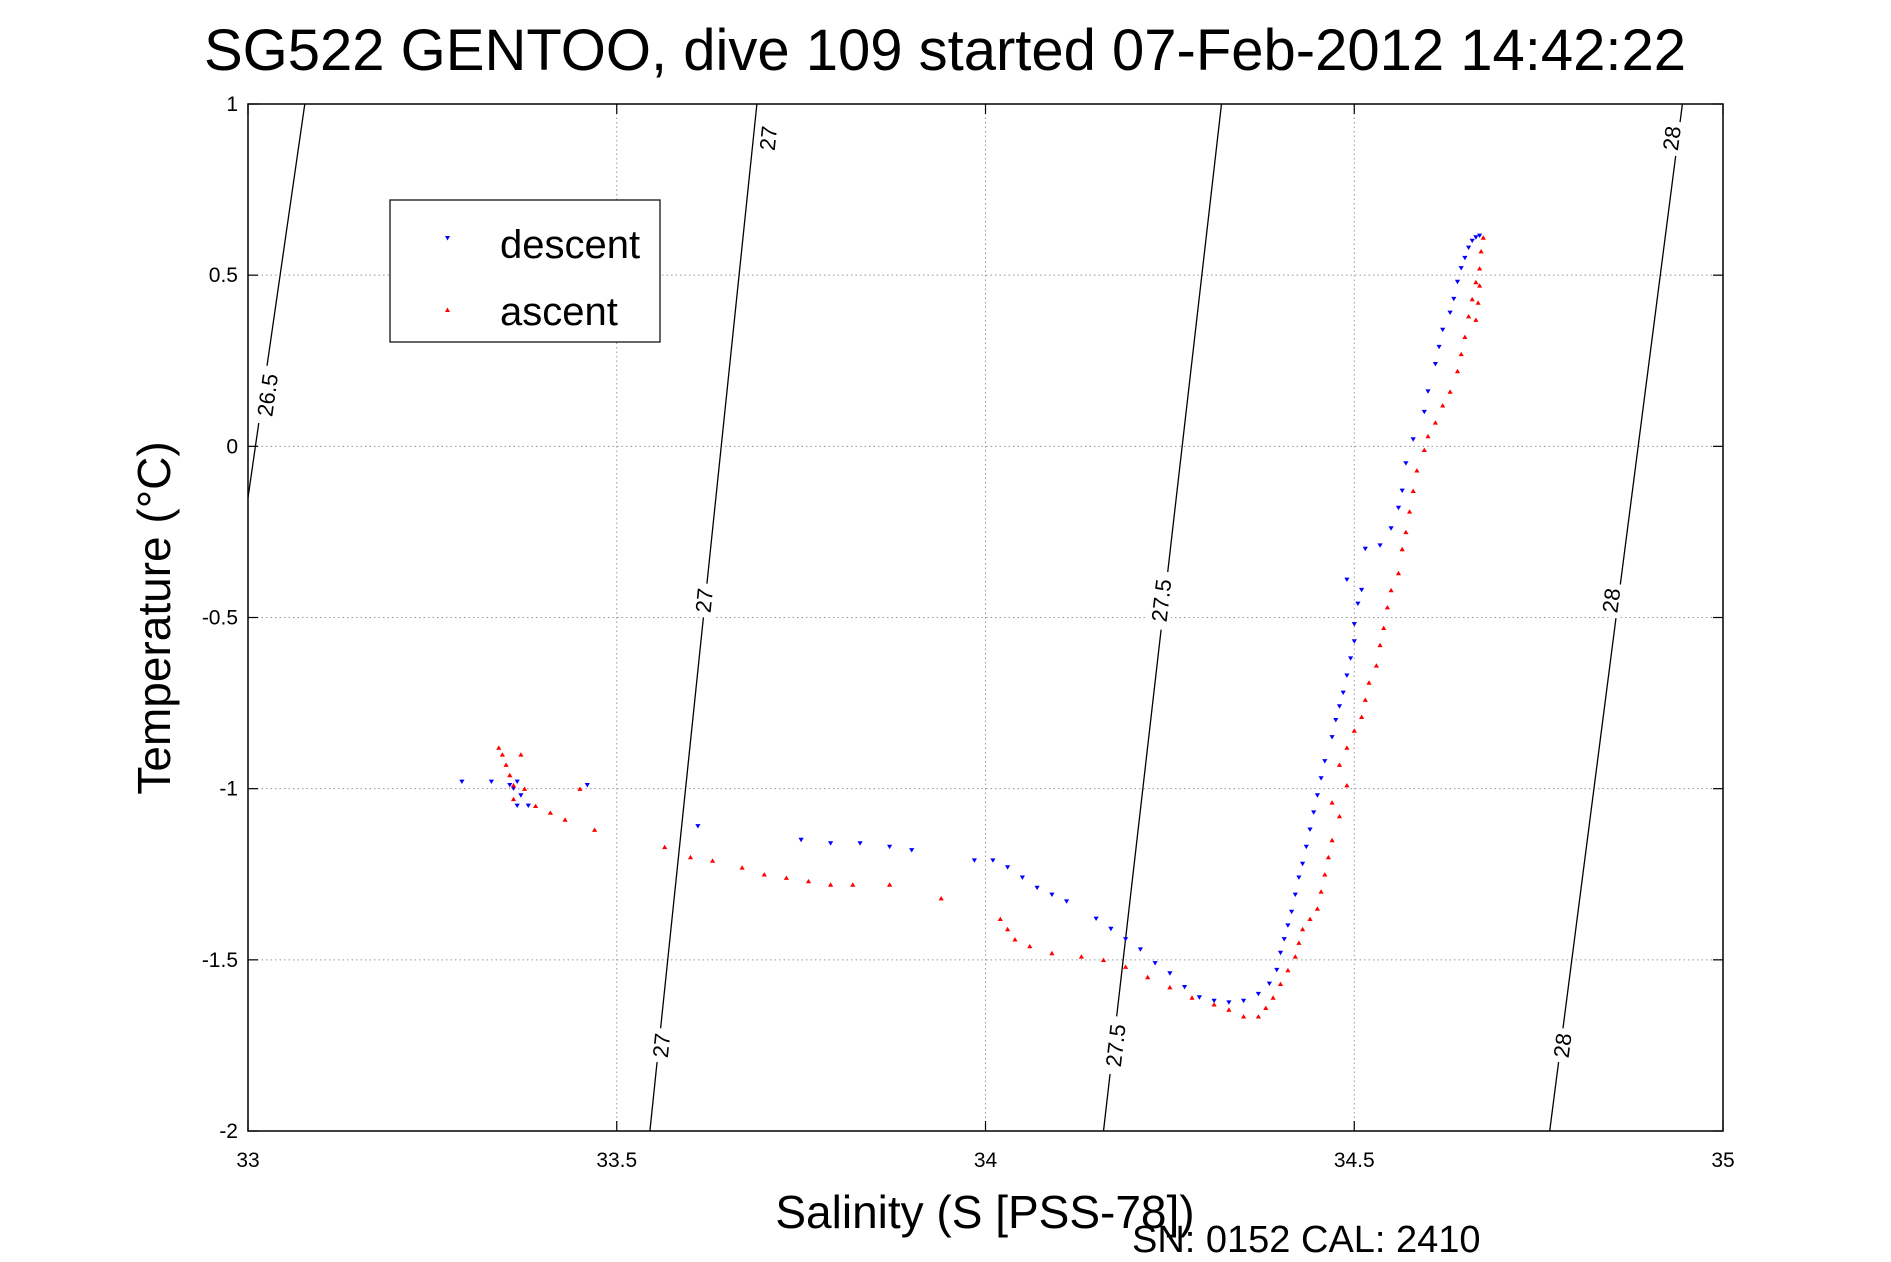 This screenshot has width=1891, height=1262. I want to click on y-tick-label: 0.5, so click(223, 275).